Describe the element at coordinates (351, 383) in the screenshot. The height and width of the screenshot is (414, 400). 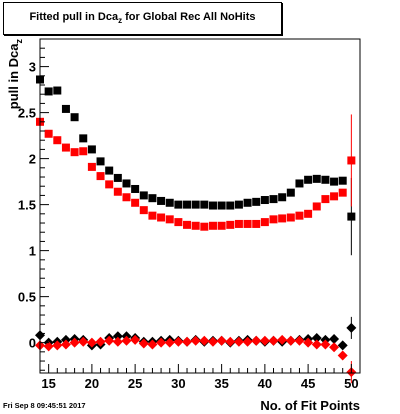
I see `x-tick-label: 50` at that location.